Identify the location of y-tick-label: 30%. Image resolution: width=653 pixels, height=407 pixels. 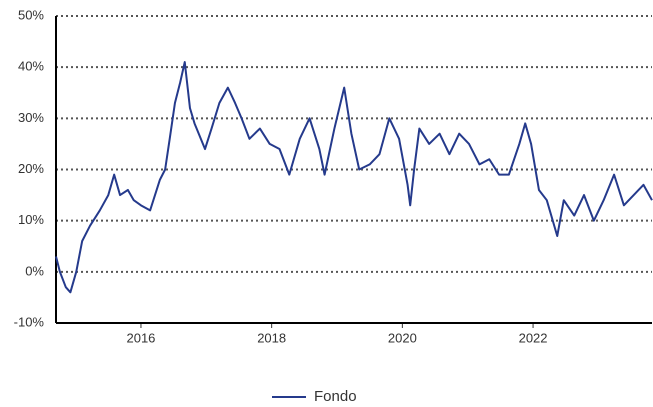
(31, 117).